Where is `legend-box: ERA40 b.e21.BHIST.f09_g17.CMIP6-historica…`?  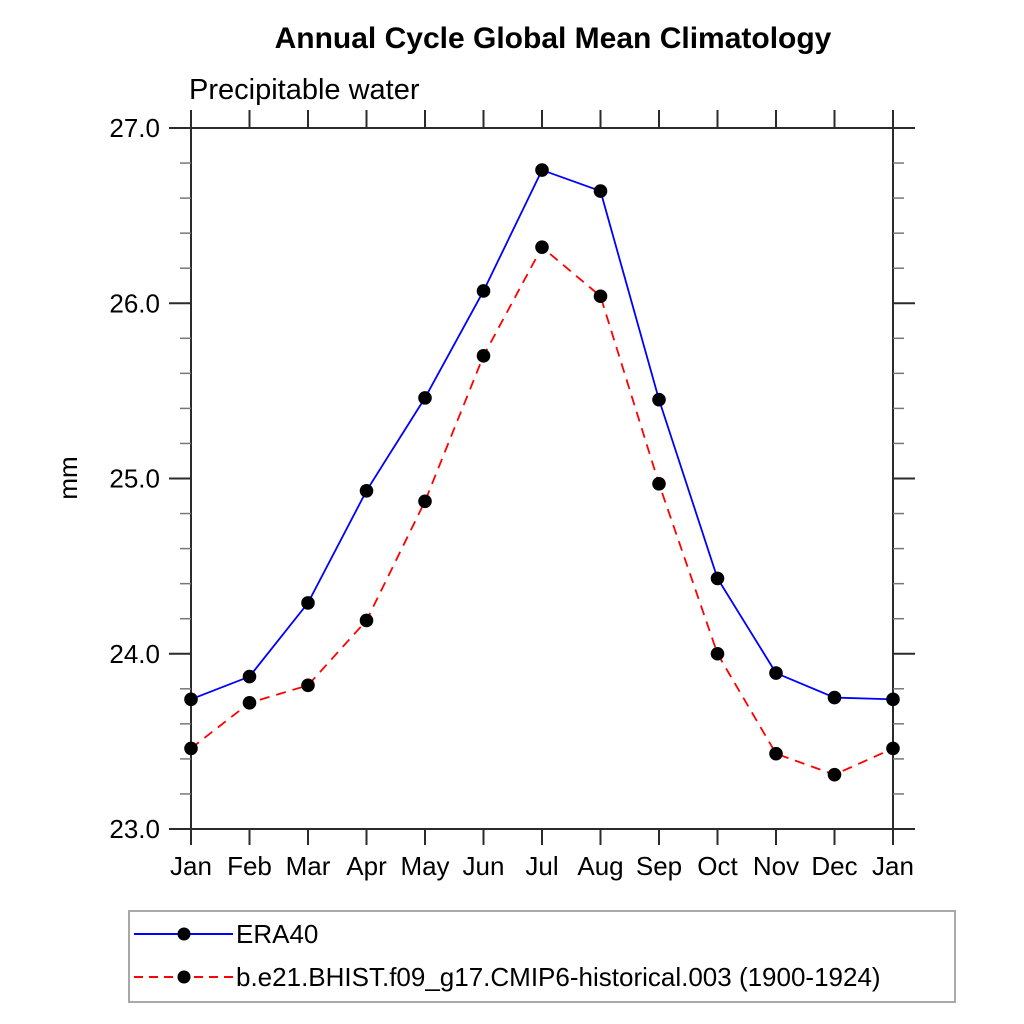 legend-box: ERA40 b.e21.BHIST.f09_g17.CMIP6-historica… is located at coordinates (542, 956).